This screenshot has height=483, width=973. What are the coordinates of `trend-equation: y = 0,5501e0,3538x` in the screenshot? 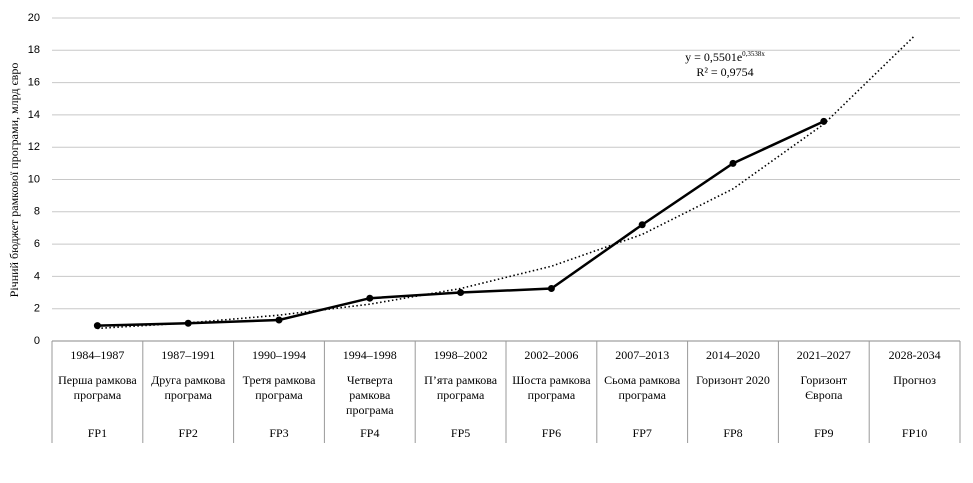 It's located at (725, 57).